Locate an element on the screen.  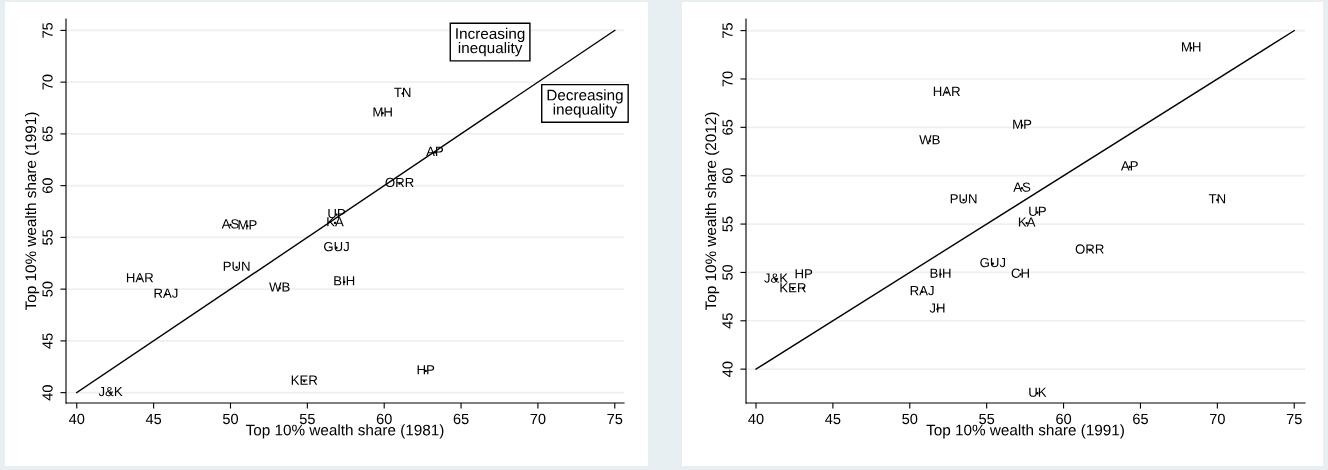
data-label: UP is located at coordinates (1037, 211).